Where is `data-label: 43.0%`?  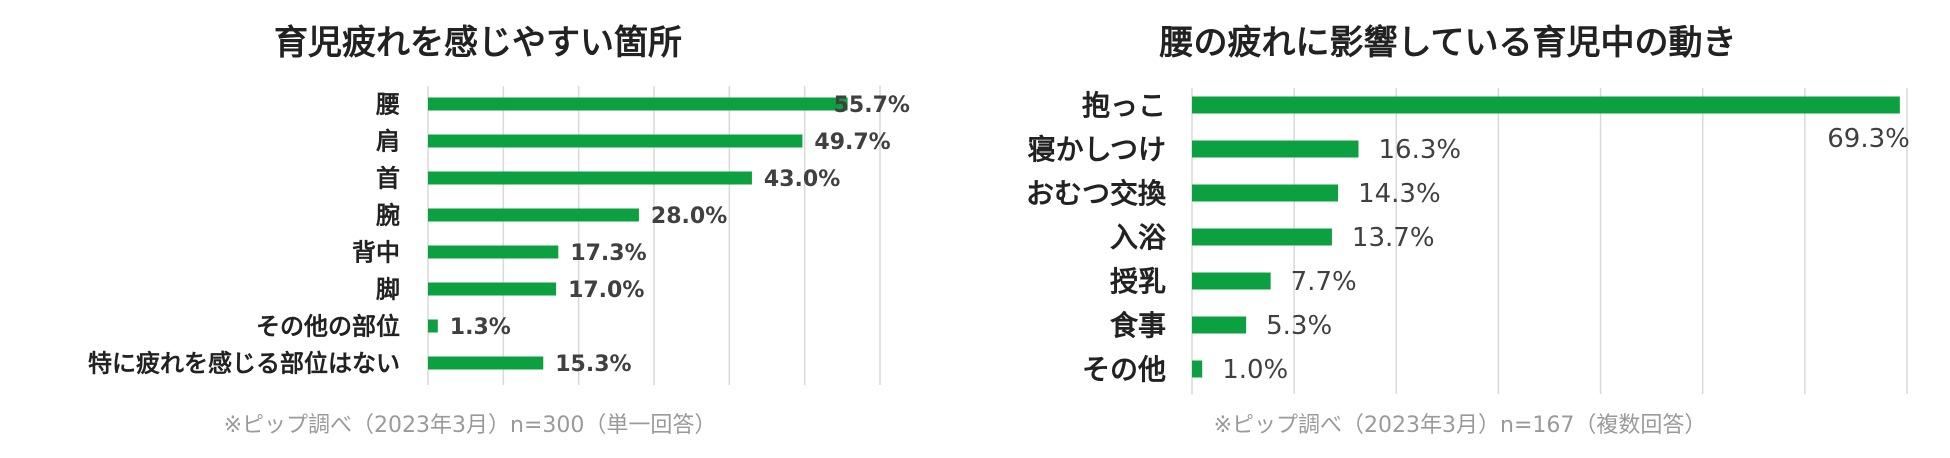 data-label: 43.0% is located at coordinates (802, 179).